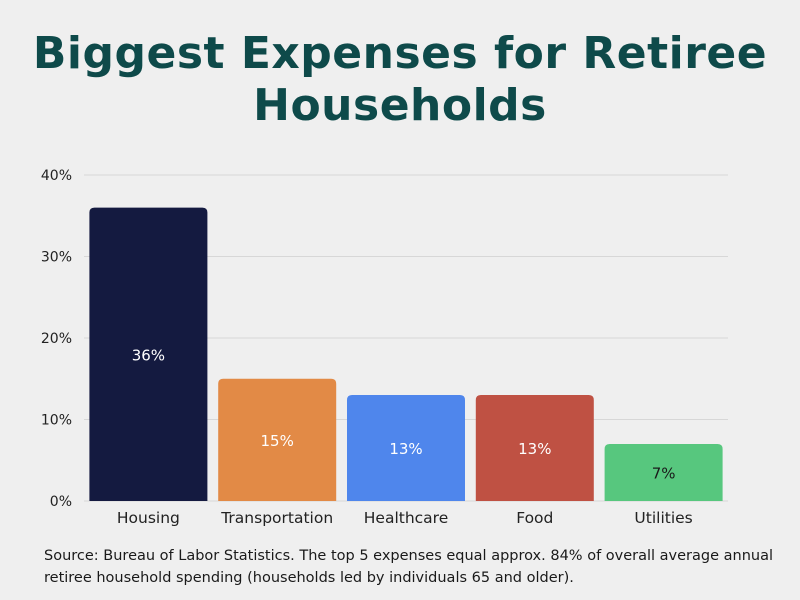 The height and width of the screenshot is (600, 800). What do you see at coordinates (534, 518) in the screenshot?
I see `x-tick-label: Food` at bounding box center [534, 518].